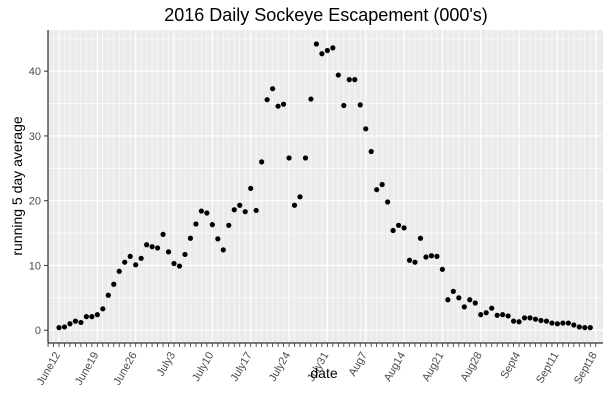 The image size is (610, 416). I want to click on x-tick-label: July17, so click(242, 367).